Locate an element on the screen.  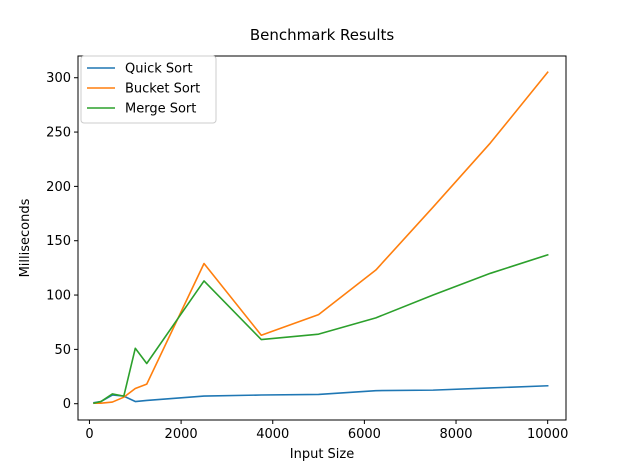
legend-label: Bucket Sort is located at coordinates (162, 89).